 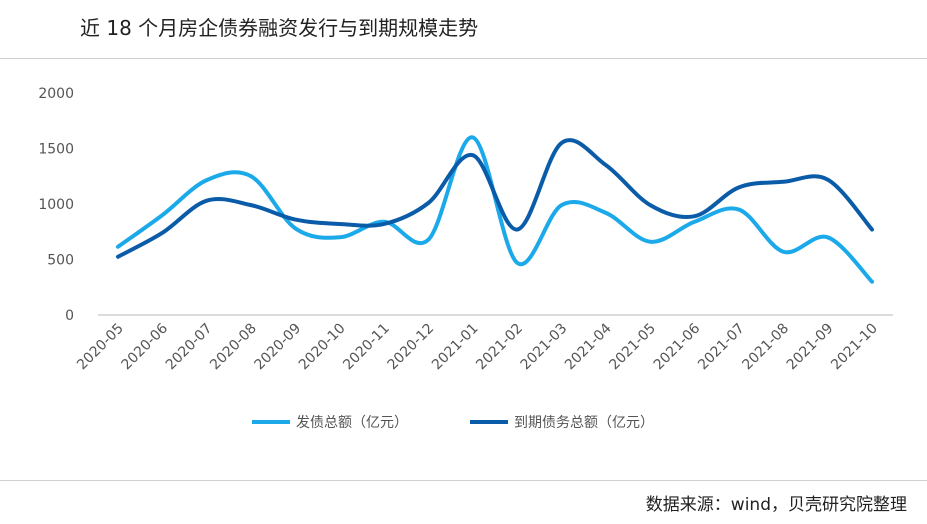 I want to click on x-tick-label: 2020-06, so click(x=145, y=346).